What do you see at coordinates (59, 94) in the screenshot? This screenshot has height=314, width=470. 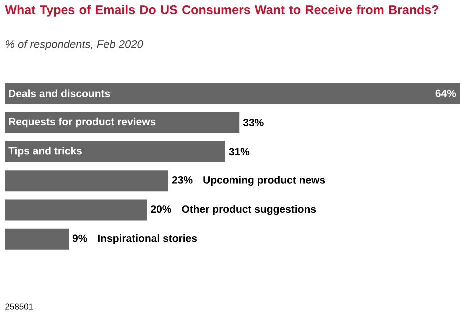 I see `y-tick-label: Deals and discounts` at bounding box center [59, 94].